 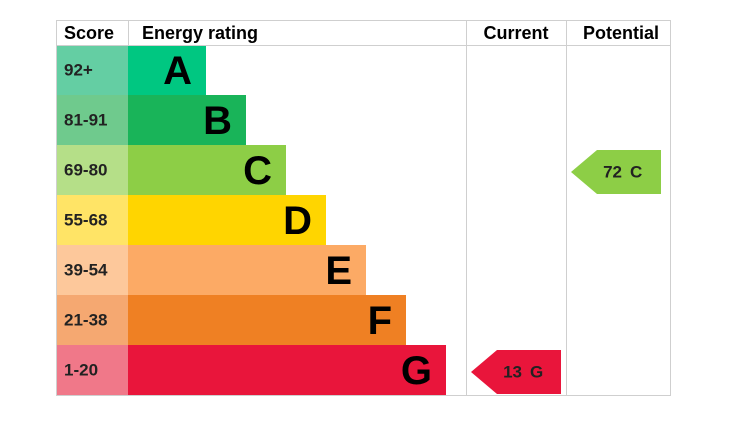 What do you see at coordinates (85, 220) in the screenshot?
I see `score-label: 55-68` at bounding box center [85, 220].